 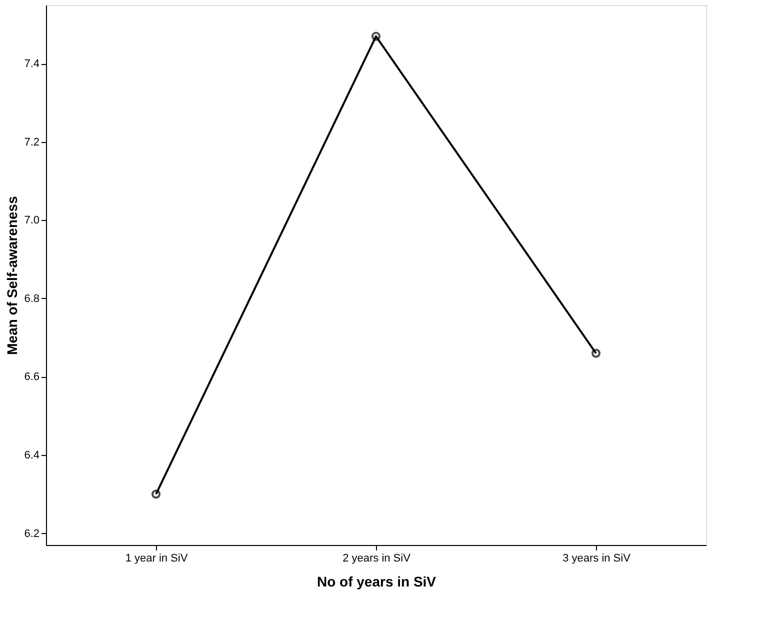 What do you see at coordinates (32, 456) in the screenshot?
I see `y-tick-label: 6.4` at bounding box center [32, 456].